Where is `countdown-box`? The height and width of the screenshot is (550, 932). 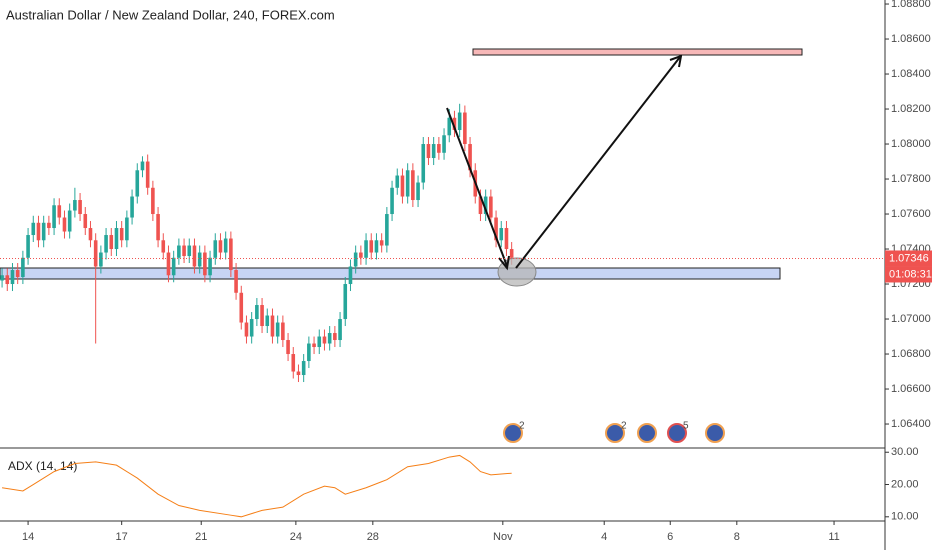
countdown-box is located at coordinates (908, 274).